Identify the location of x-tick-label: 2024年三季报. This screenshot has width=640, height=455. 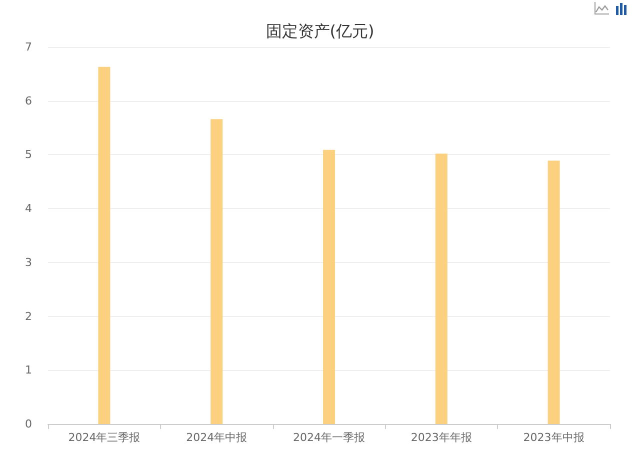
(104, 437).